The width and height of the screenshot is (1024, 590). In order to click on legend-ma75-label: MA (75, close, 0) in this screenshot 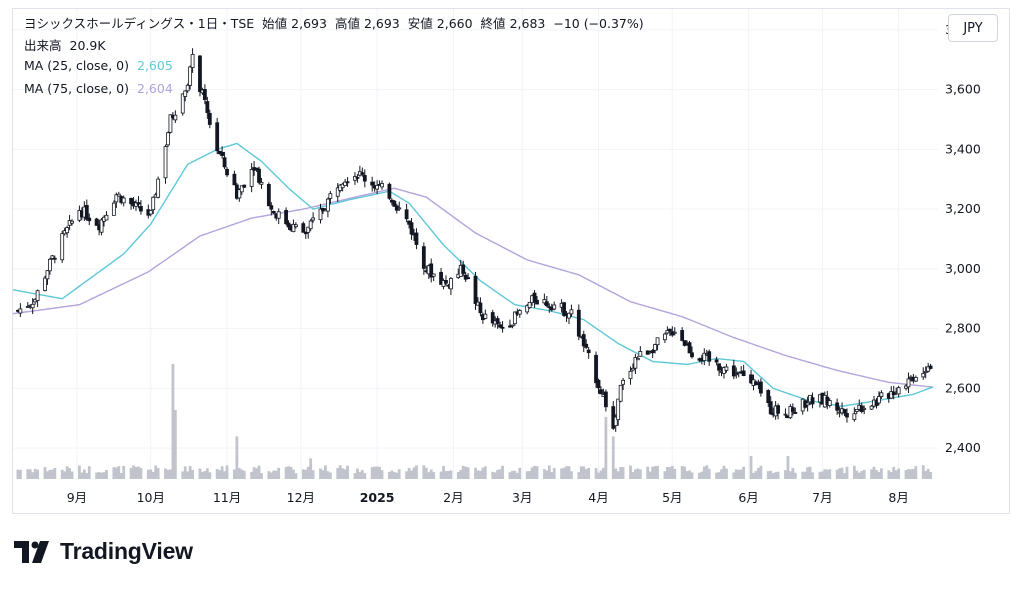, I will do `click(77, 88)`.